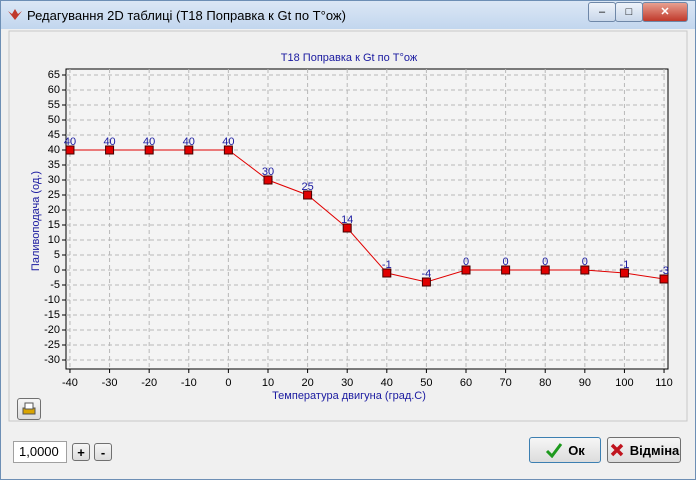  I want to click on x-tick-label: 90, so click(585, 383).